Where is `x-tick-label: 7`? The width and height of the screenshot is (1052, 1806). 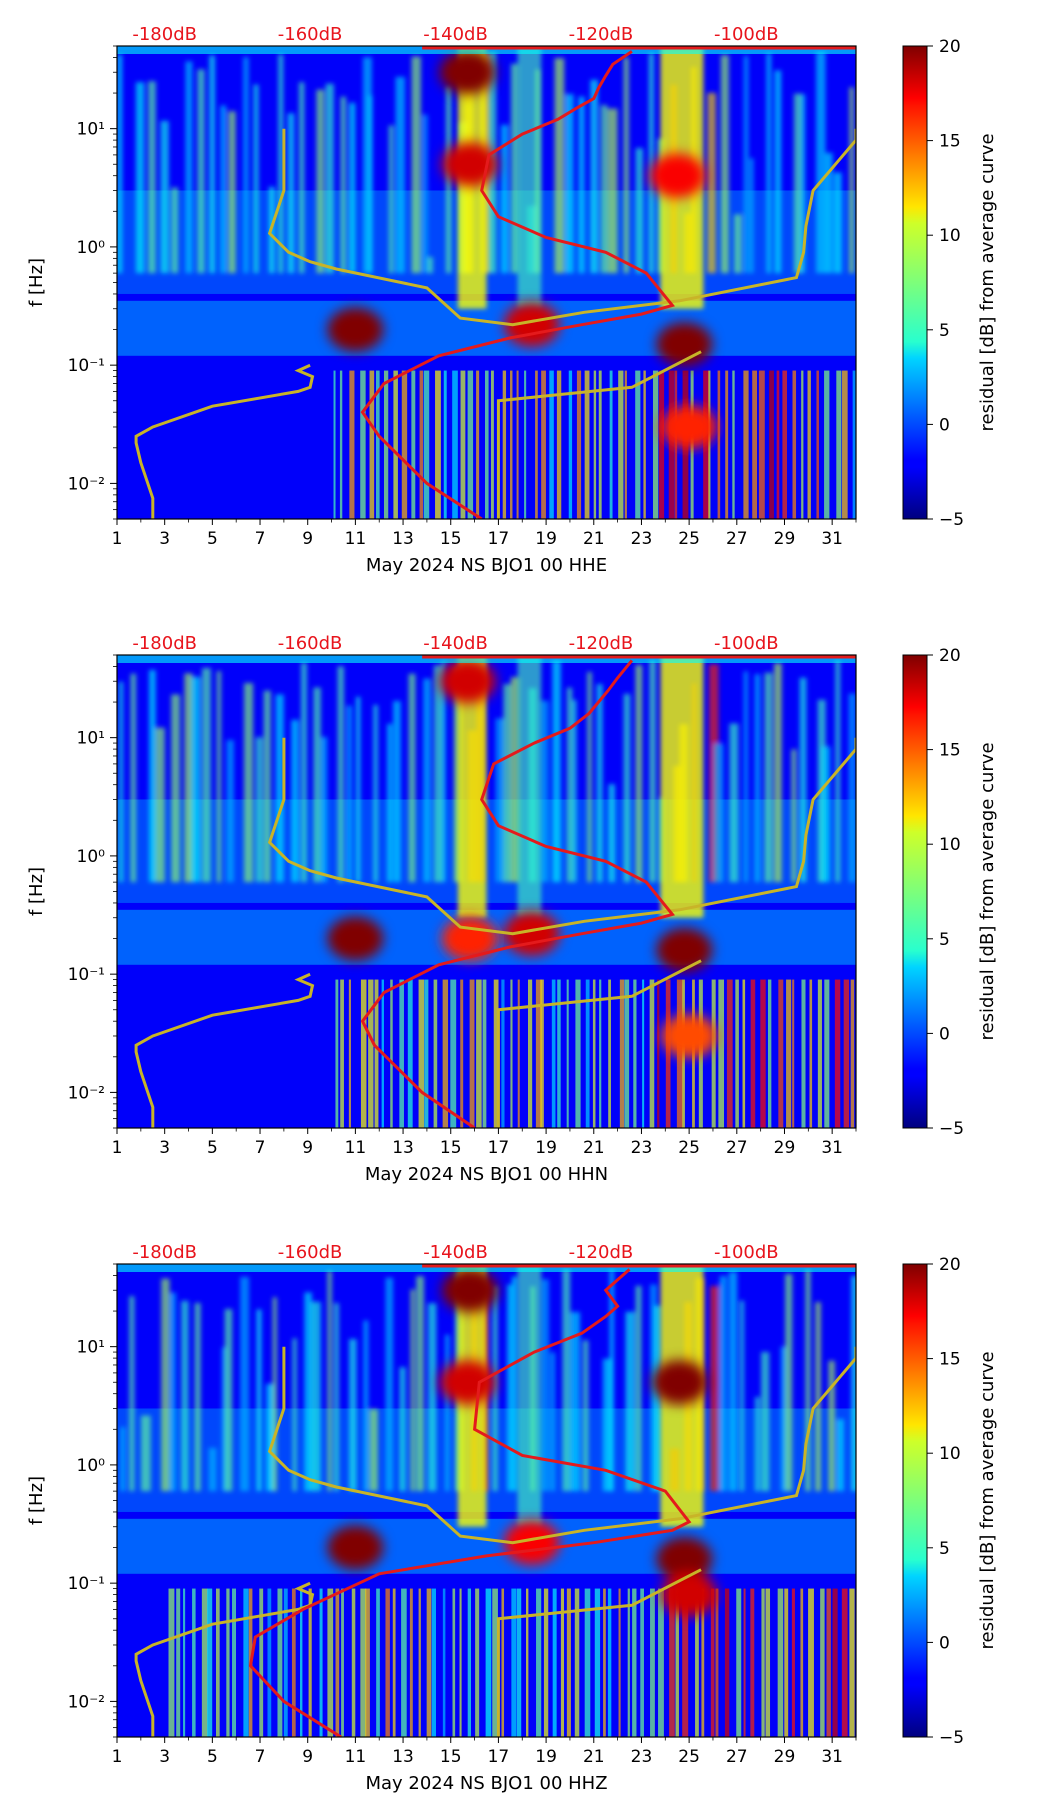
x-tick-label: 7 is located at coordinates (260, 539).